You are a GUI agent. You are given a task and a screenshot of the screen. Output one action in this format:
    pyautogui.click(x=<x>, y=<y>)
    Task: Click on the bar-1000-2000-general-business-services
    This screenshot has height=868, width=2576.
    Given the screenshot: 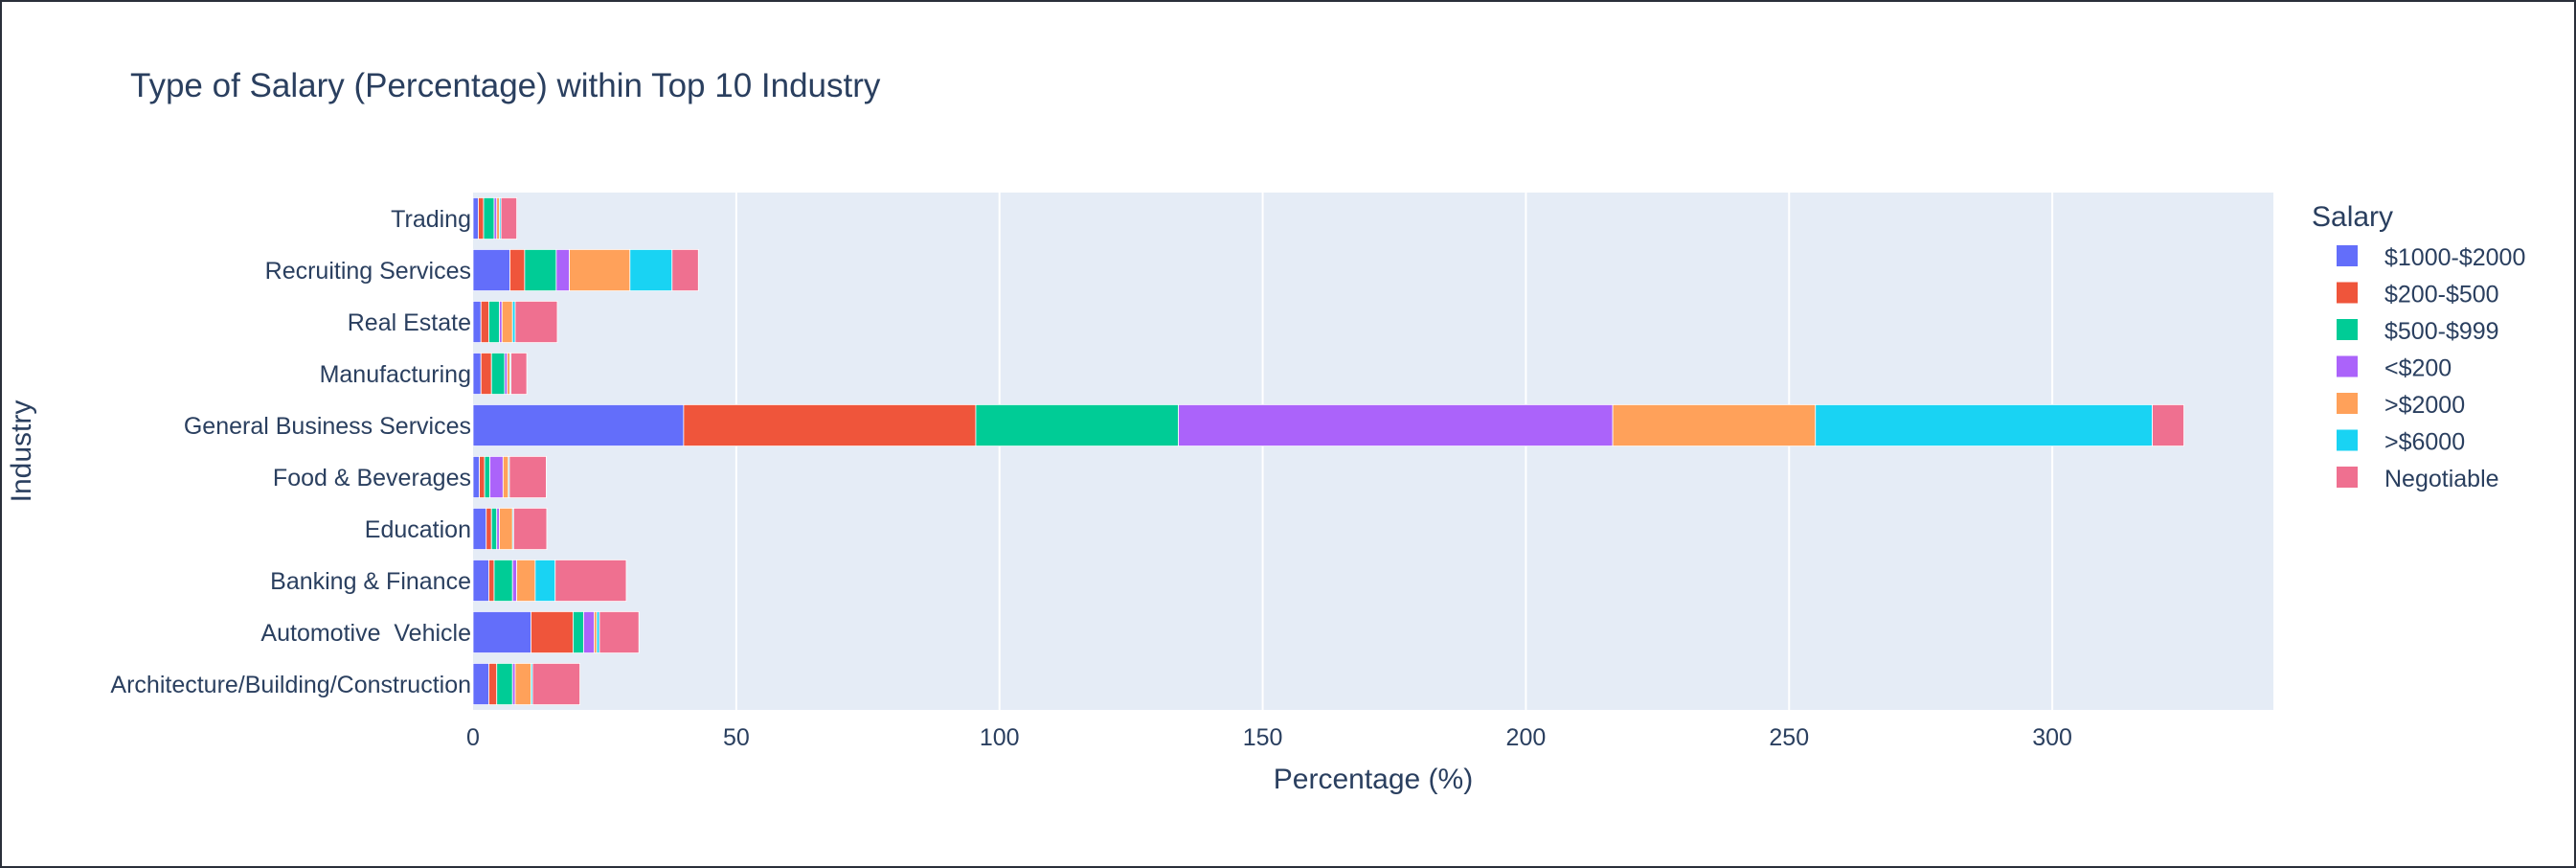 What is the action you would take?
    pyautogui.click(x=578, y=425)
    